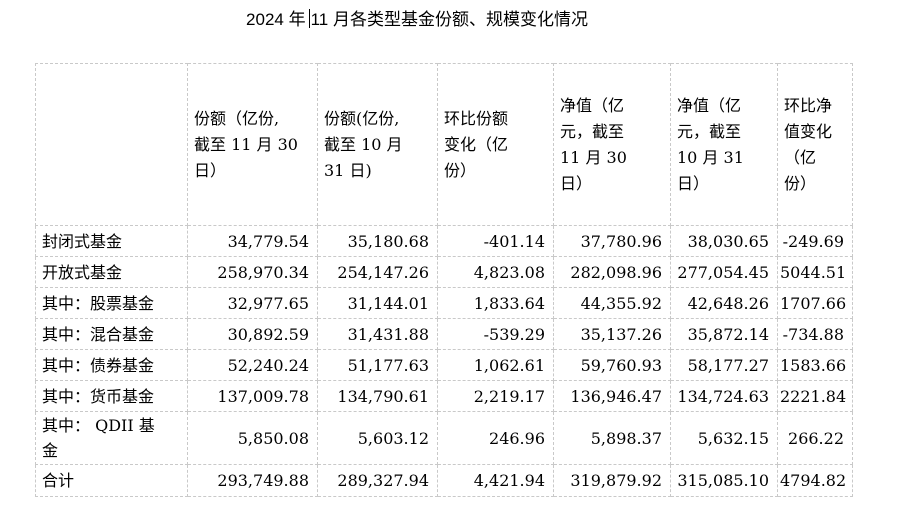  Describe the element at coordinates (612, 480) in the screenshot. I see `cell-value: 319,879.92` at that location.